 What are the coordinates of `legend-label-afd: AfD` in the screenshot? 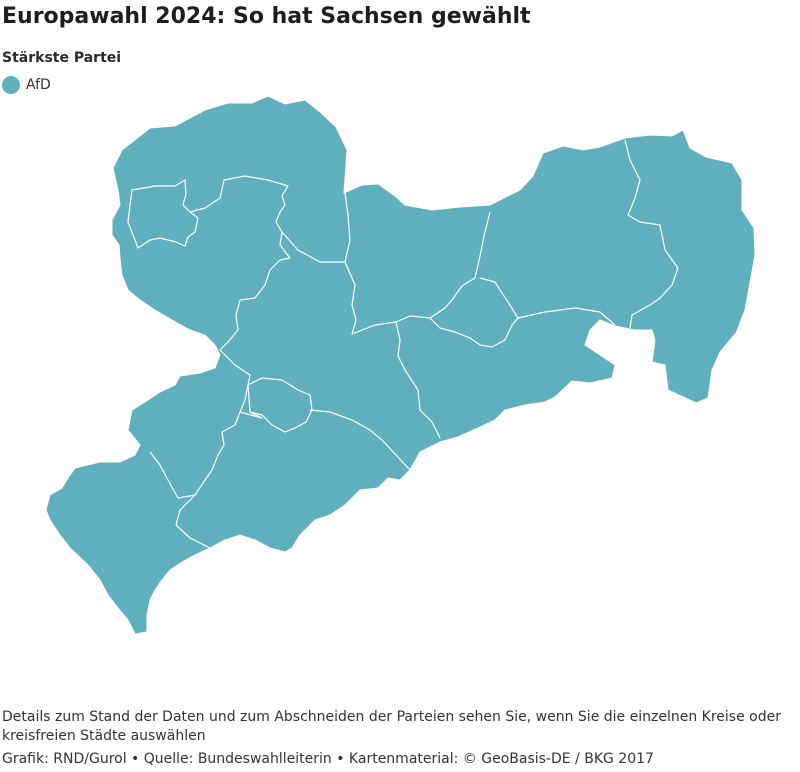 It's located at (38, 85).